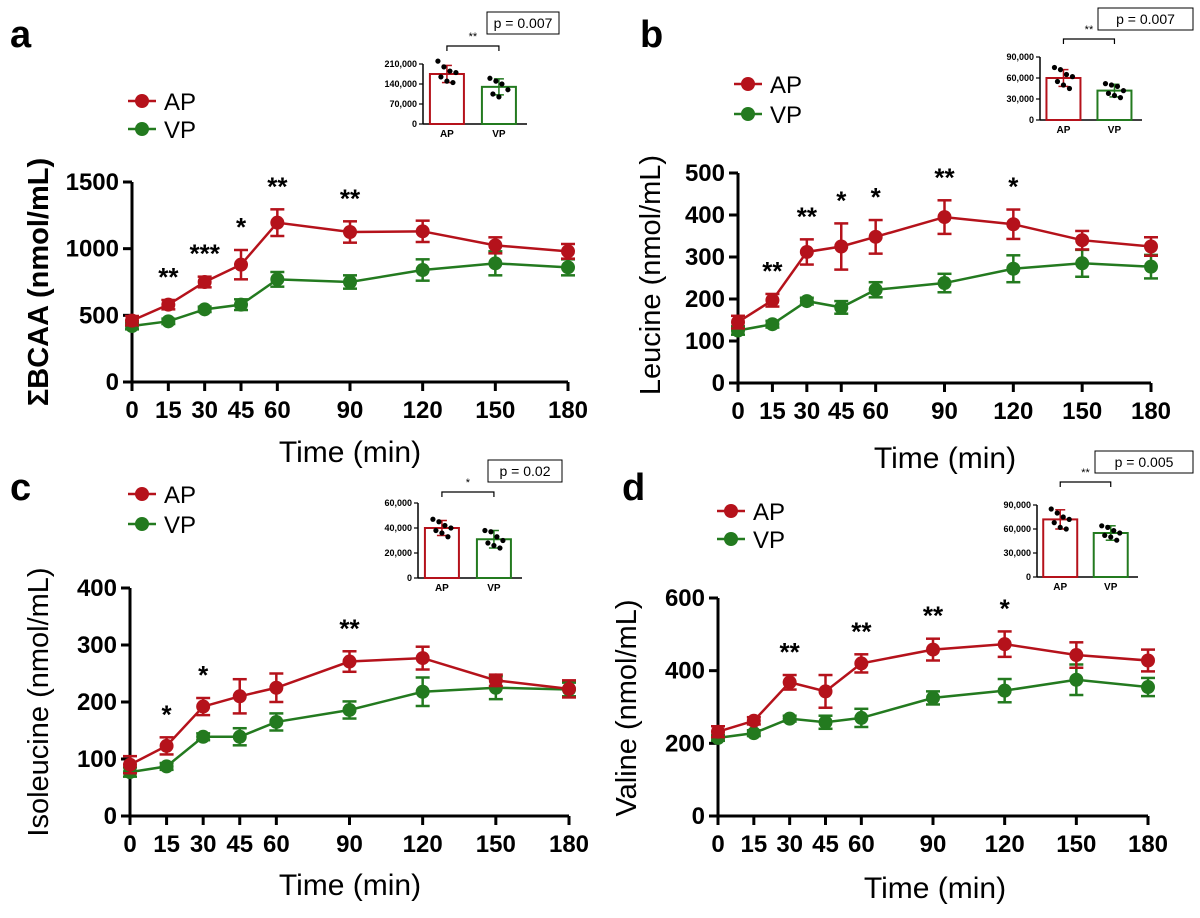 This screenshot has height=918, width=1200. I want to click on y-tick-label: 600, so click(685, 598).